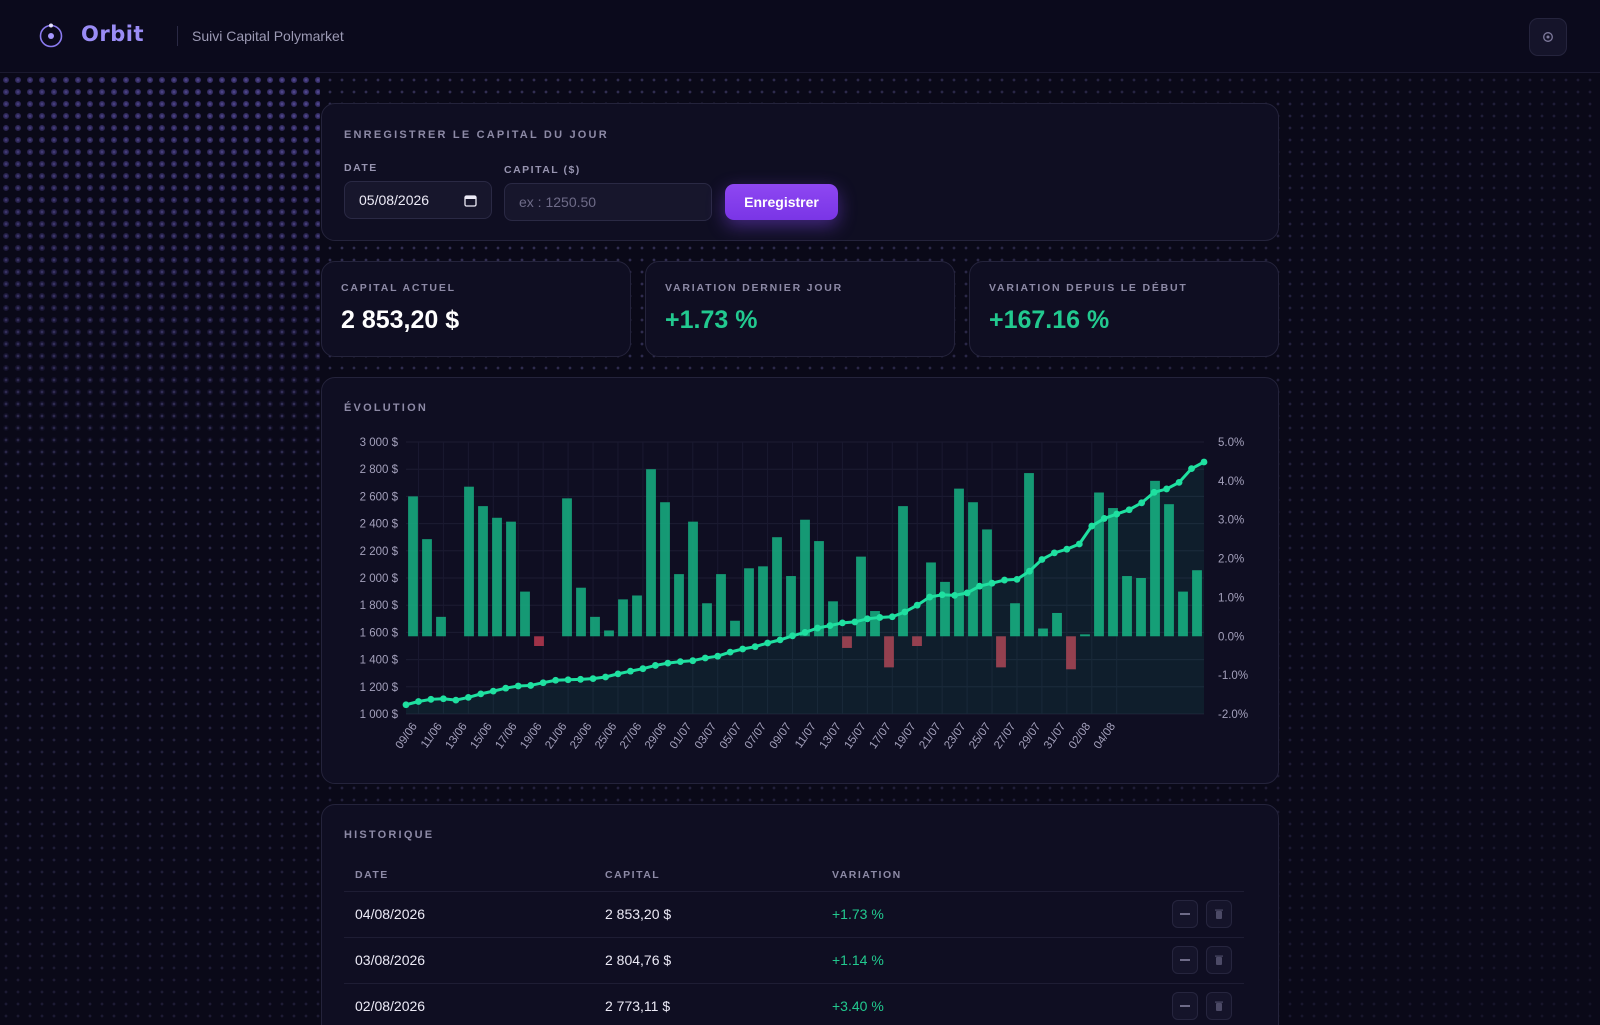 The image size is (1600, 1025). Describe the element at coordinates (418, 200) in the screenshot. I see `date-input: 05/08/2026` at that location.